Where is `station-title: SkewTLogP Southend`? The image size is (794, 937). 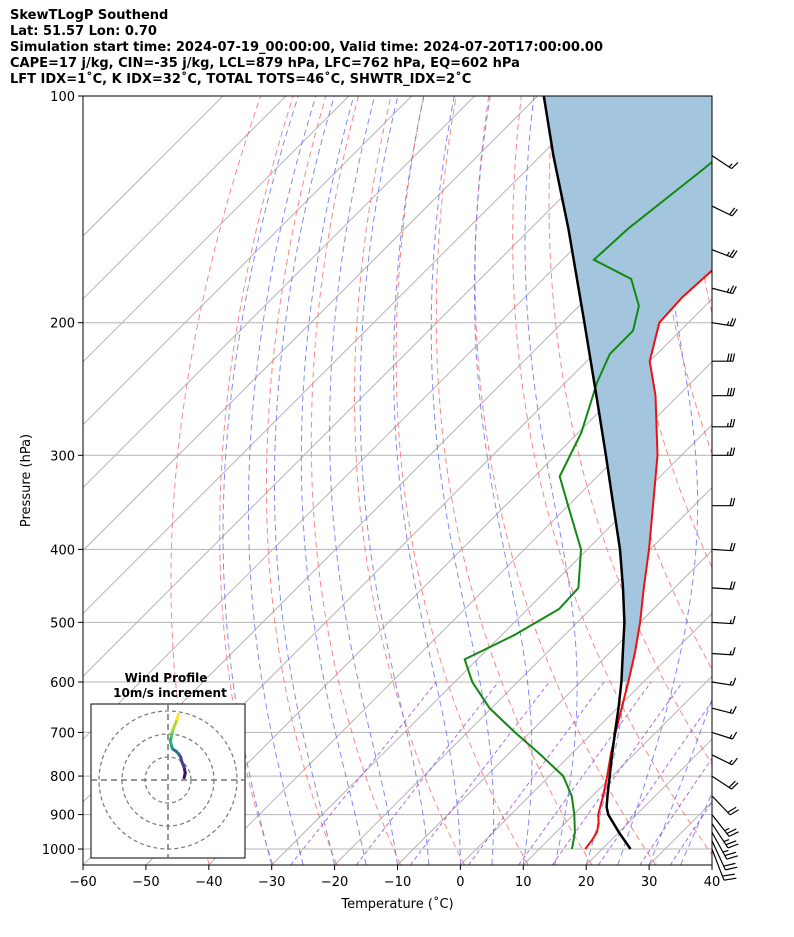 station-title: SkewTLogP Southend is located at coordinates (89, 15).